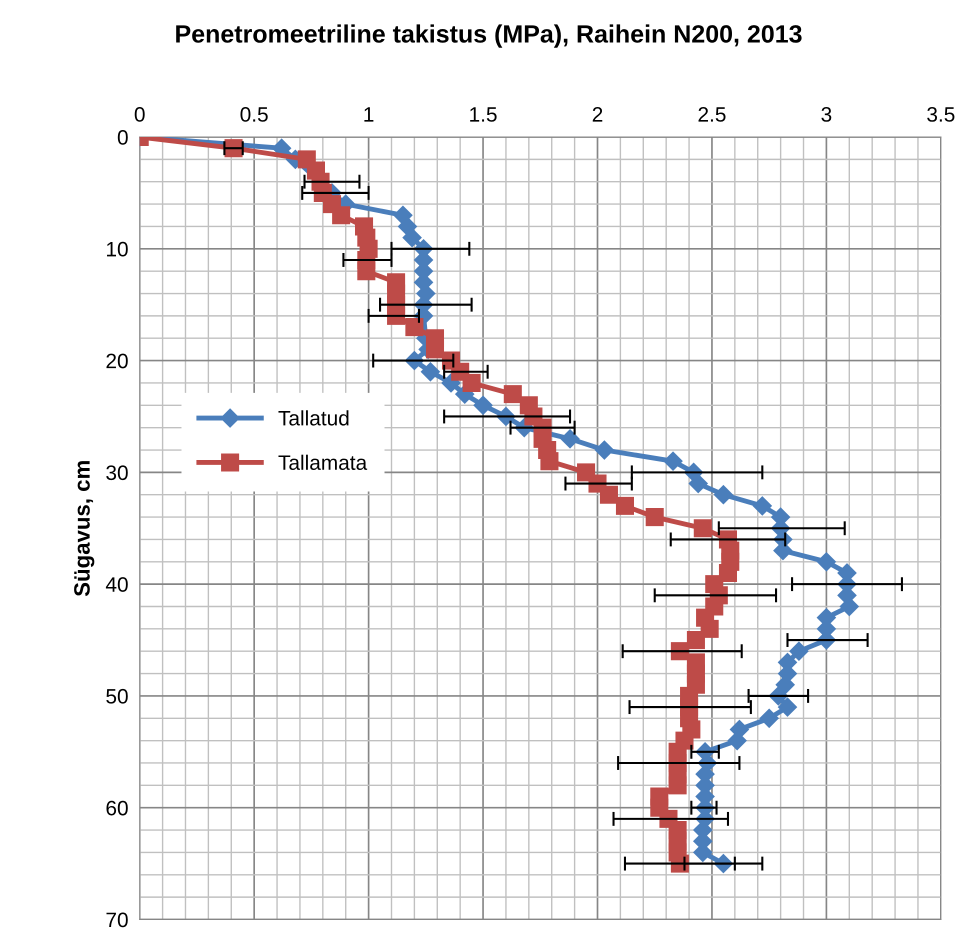 The height and width of the screenshot is (945, 977). Describe the element at coordinates (712, 114) in the screenshot. I see `x-tick-label: 2.5` at that location.